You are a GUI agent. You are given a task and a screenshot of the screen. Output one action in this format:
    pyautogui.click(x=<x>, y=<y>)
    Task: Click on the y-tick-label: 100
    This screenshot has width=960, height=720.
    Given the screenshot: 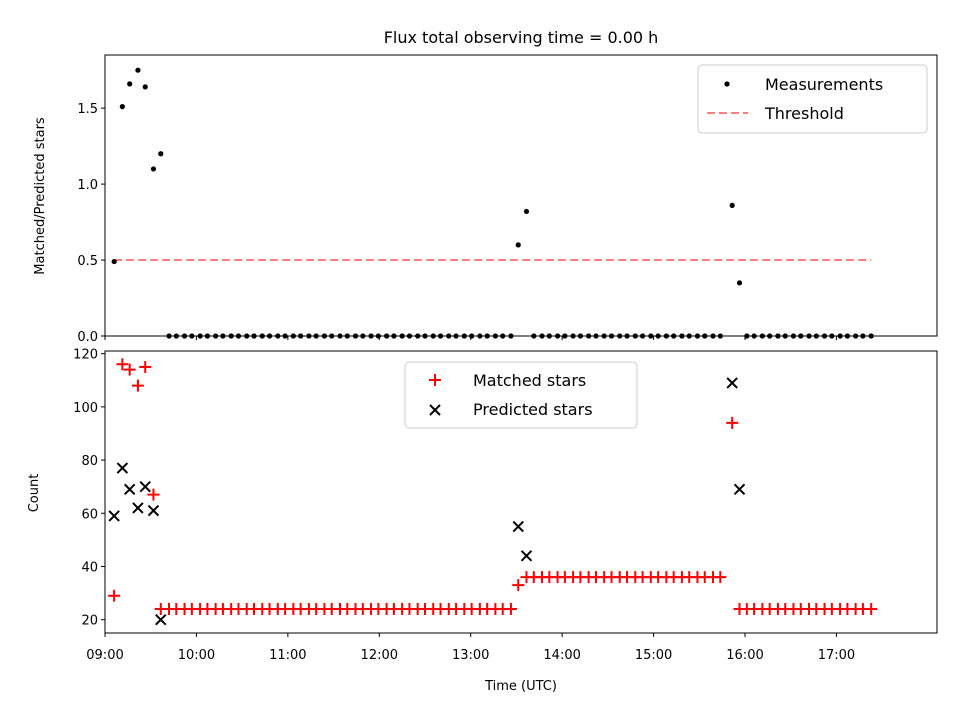 What is the action you would take?
    pyautogui.click(x=85, y=408)
    